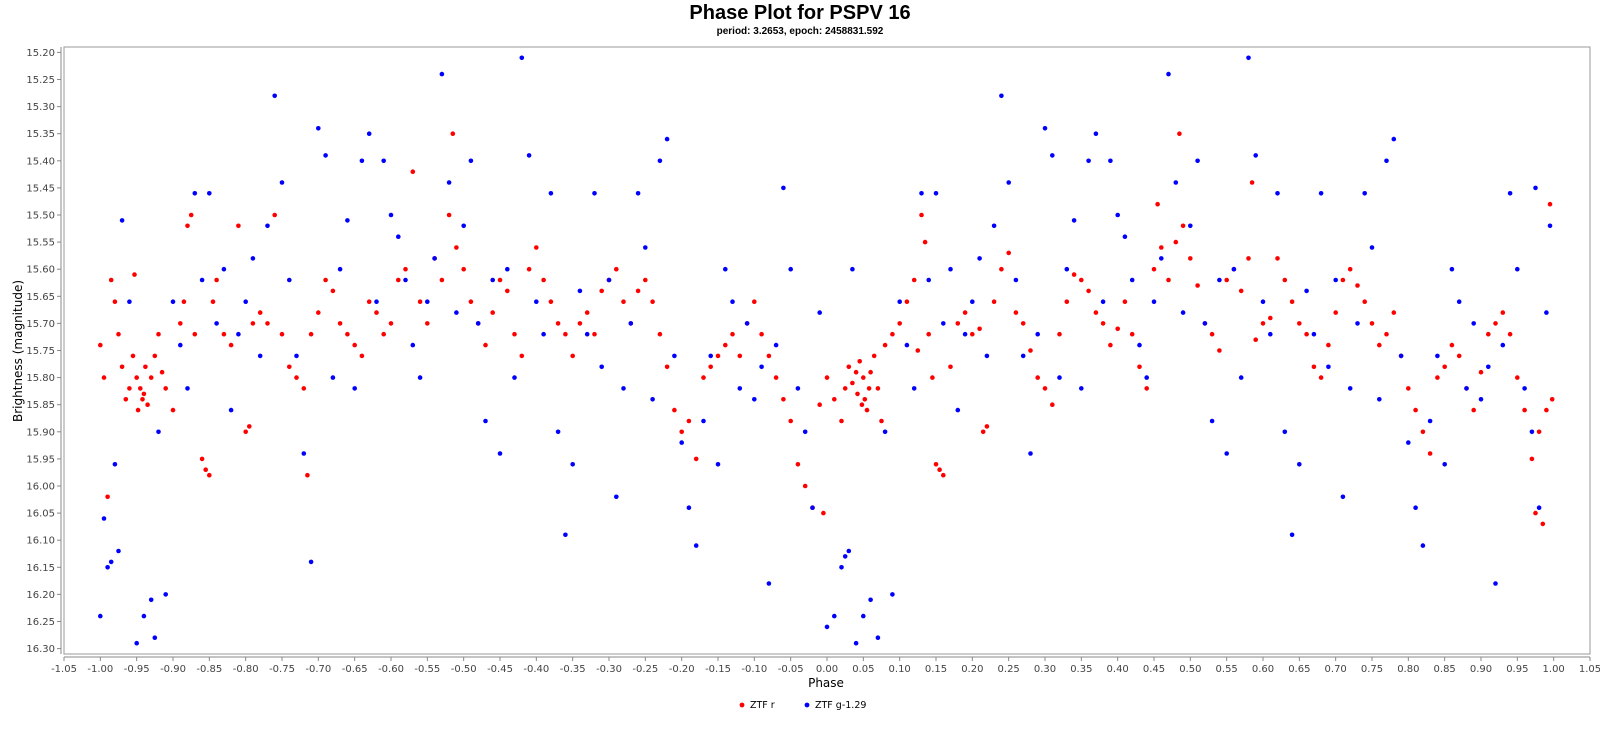 This screenshot has height=730, width=1600. What do you see at coordinates (40, 53) in the screenshot?
I see `y-tick-label: 15.20` at bounding box center [40, 53].